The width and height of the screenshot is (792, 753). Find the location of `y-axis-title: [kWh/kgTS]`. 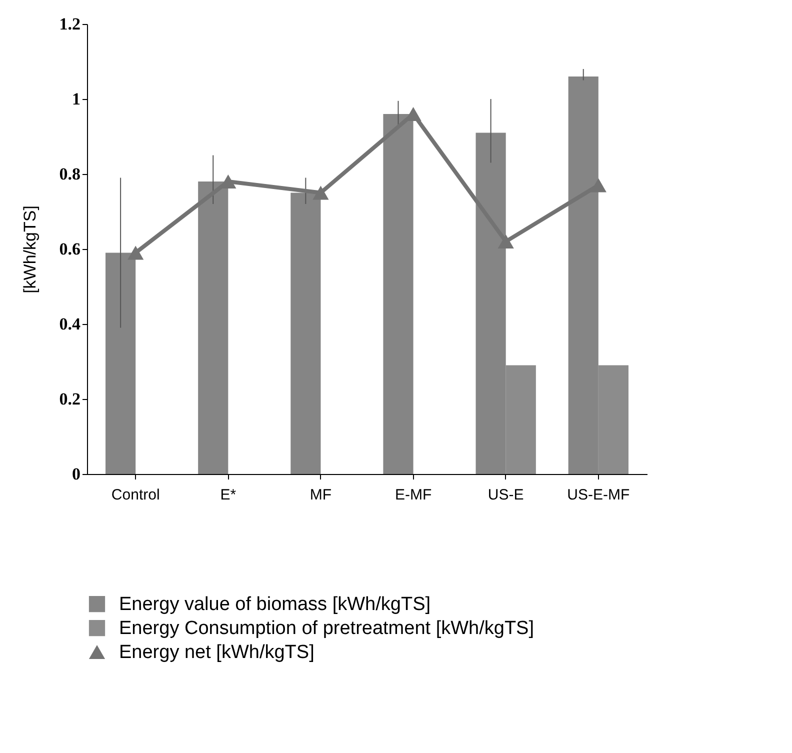

y-axis-title: [kWh/kgTS] is located at coordinates (30, 250).